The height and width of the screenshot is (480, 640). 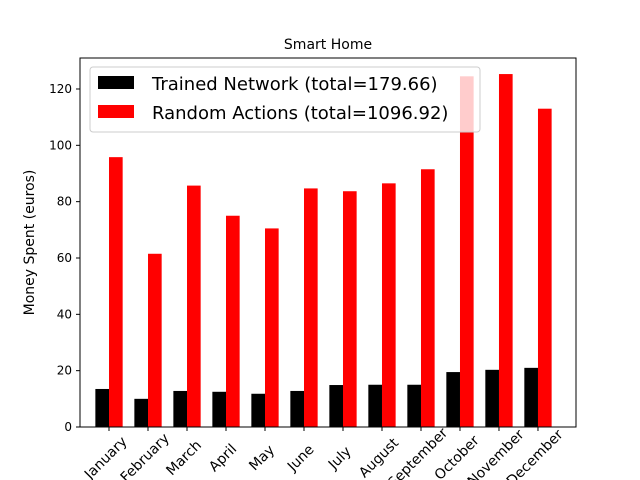 What do you see at coordinates (258, 410) in the screenshot?
I see `bar-trained-network-may` at bounding box center [258, 410].